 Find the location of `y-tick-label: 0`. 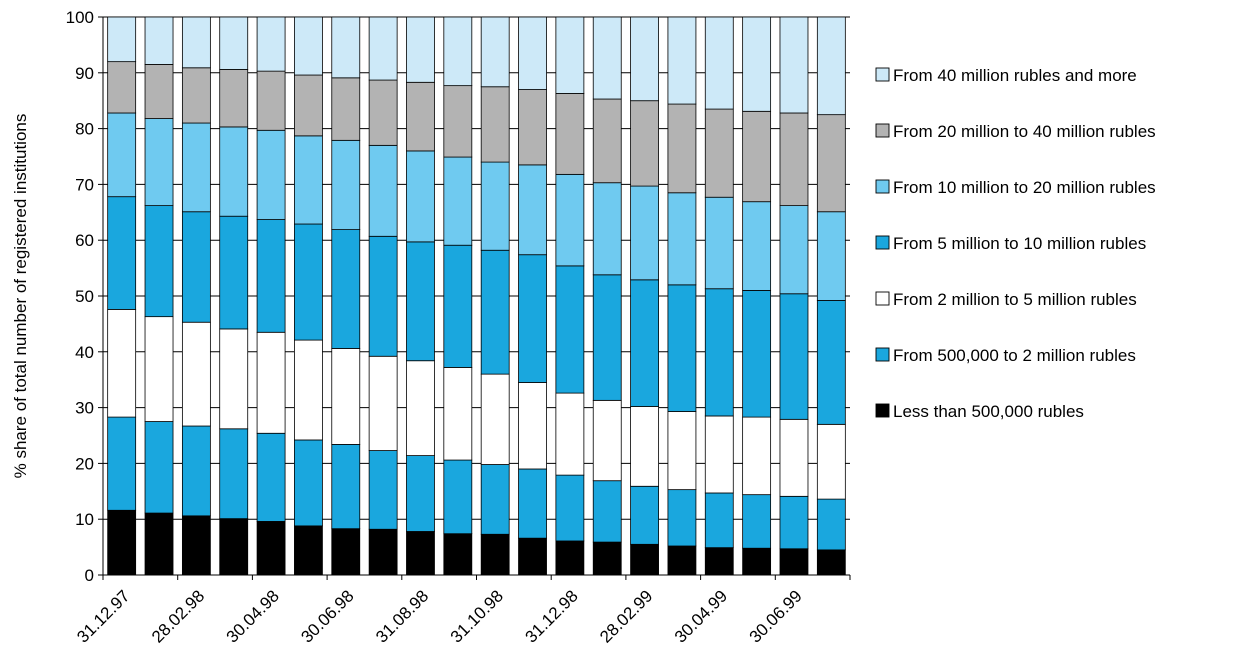

y-tick-label: 0 is located at coordinates (89, 575).